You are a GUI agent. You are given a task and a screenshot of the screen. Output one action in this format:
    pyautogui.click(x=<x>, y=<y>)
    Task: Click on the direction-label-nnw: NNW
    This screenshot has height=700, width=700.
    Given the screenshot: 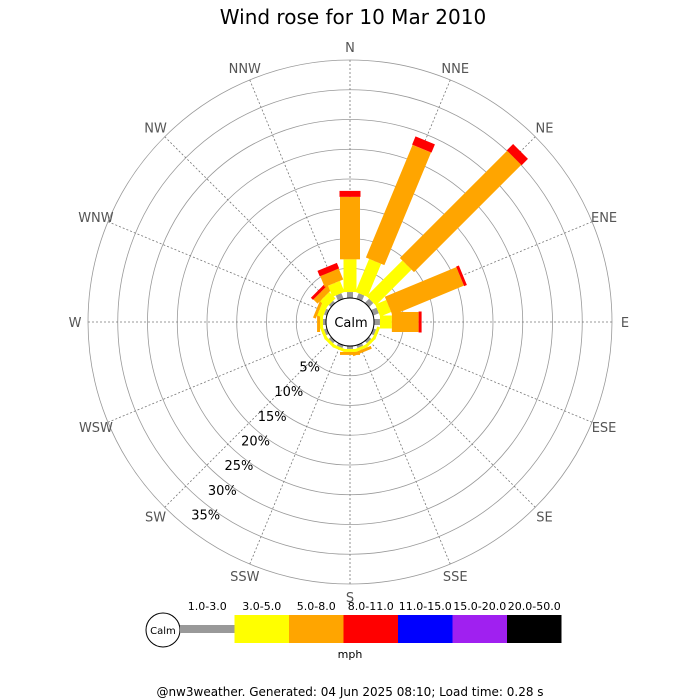 What is the action you would take?
    pyautogui.click(x=245, y=69)
    